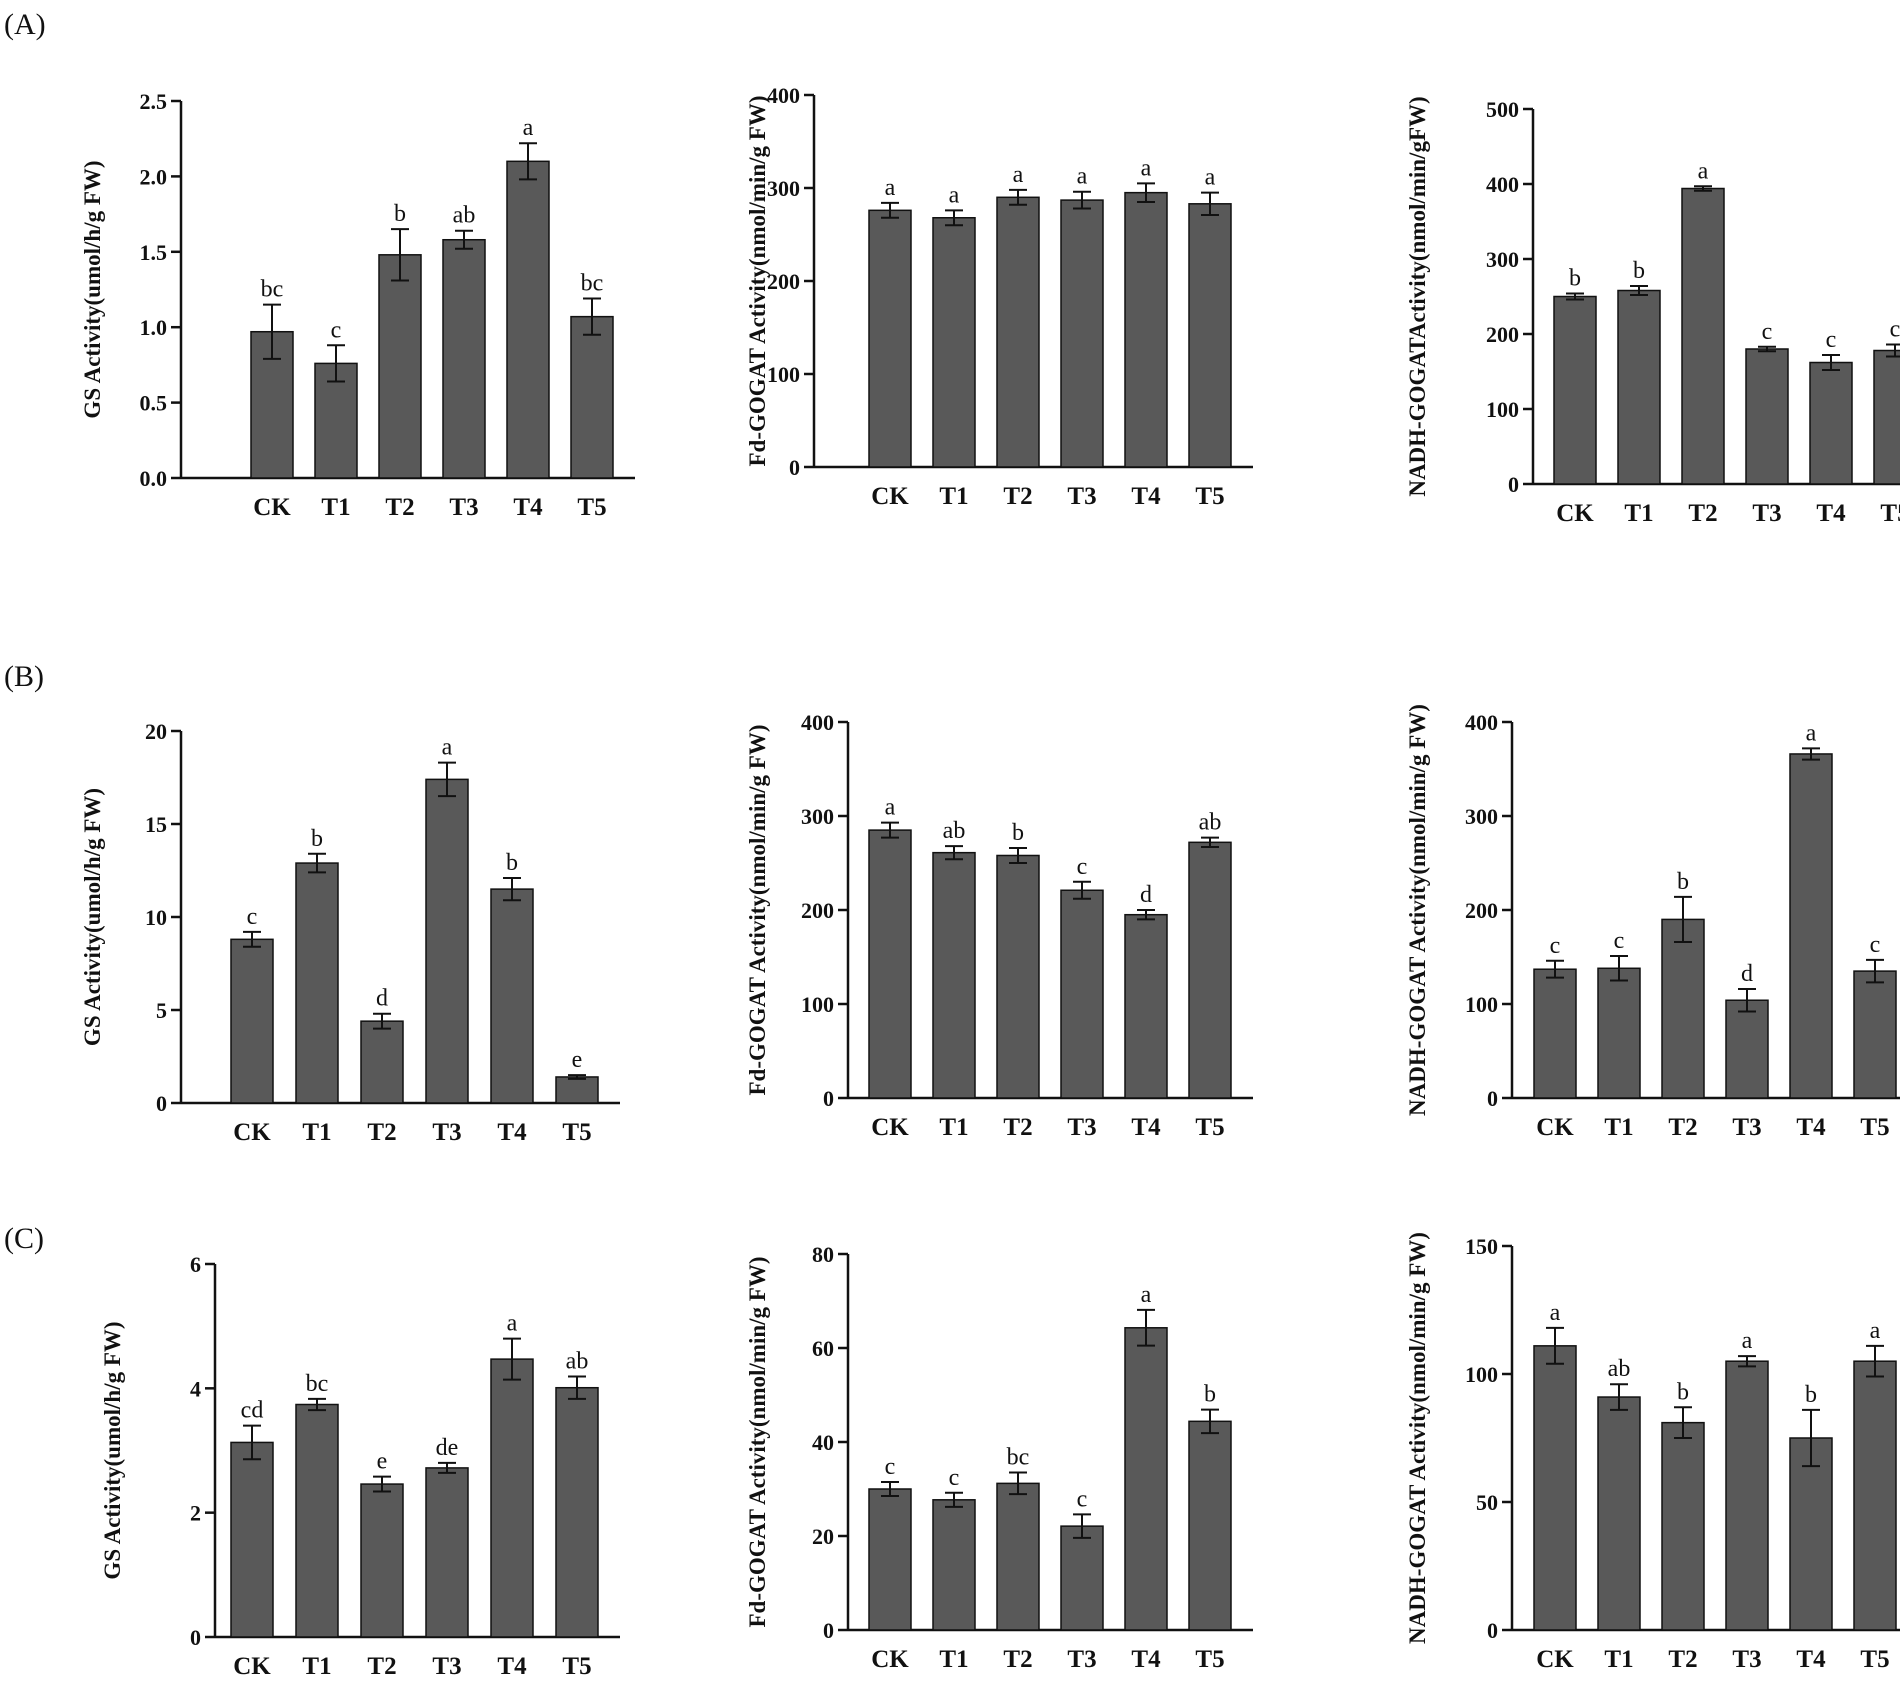 This screenshot has width=1900, height=1696. I want to click on y-tick-label: 80, so click(823, 1254).